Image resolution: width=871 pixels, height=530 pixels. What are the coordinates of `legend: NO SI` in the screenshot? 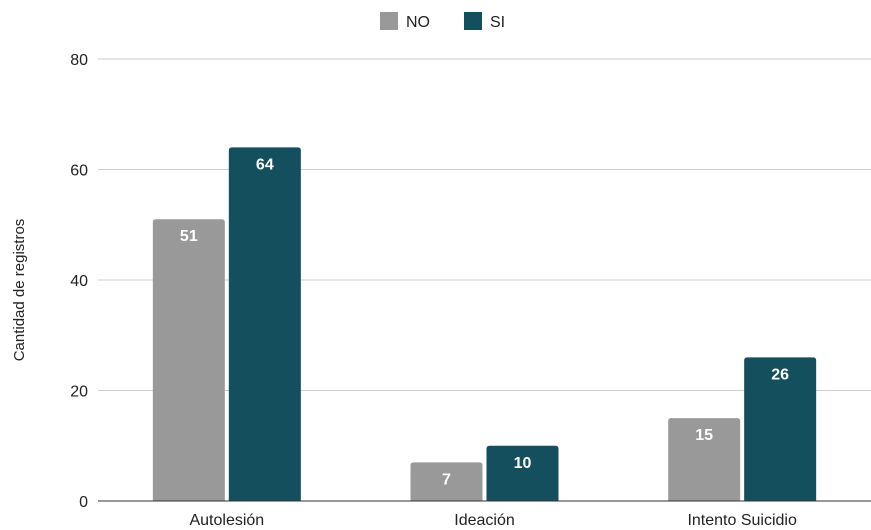 It's located at (442, 21).